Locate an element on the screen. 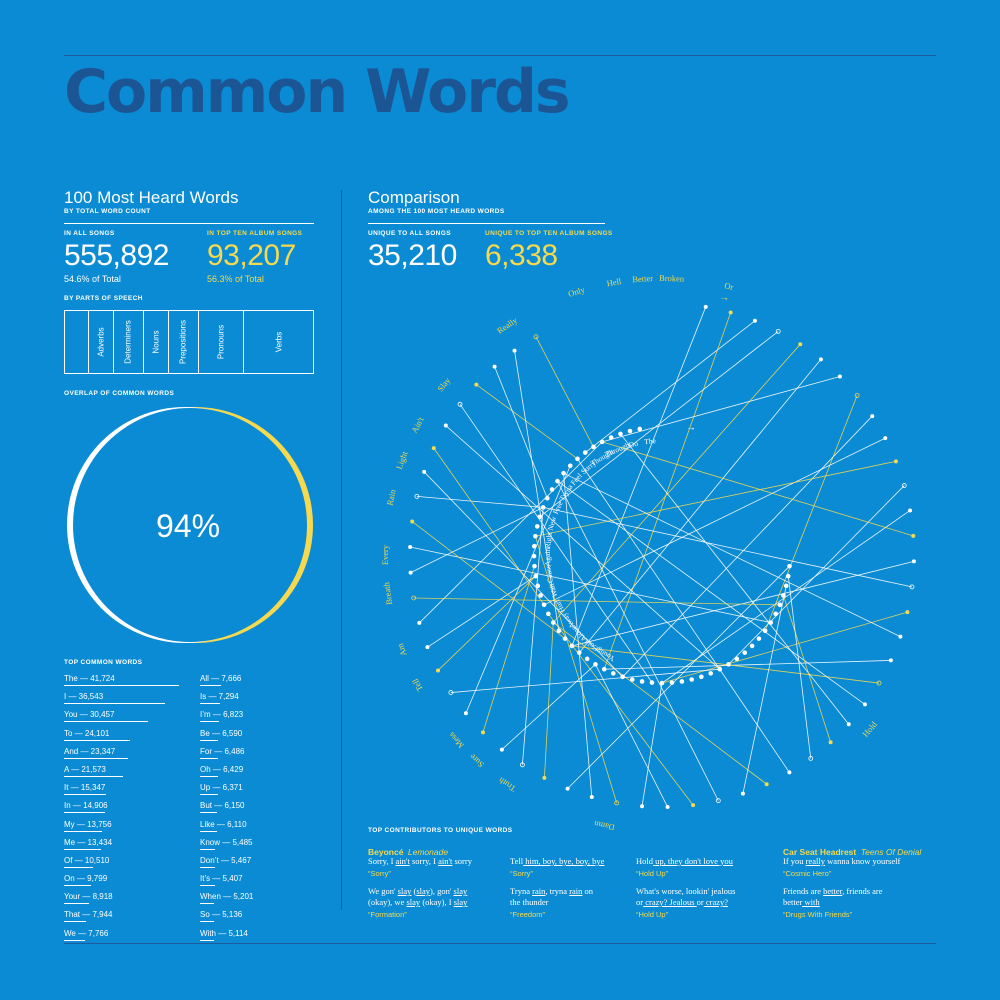 Image resolution: width=1000 pixels, height=1000 pixels. pos-label: Pronouns is located at coordinates (220, 342).